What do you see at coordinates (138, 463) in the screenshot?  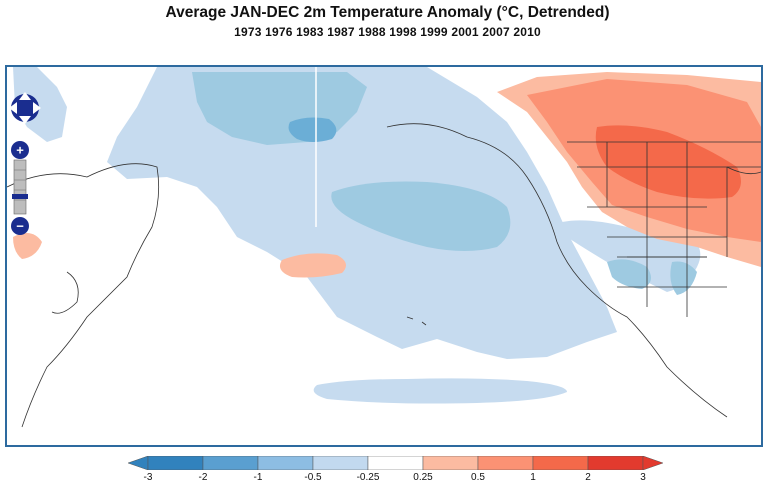 I see `colorbar-under-triangle` at bounding box center [138, 463].